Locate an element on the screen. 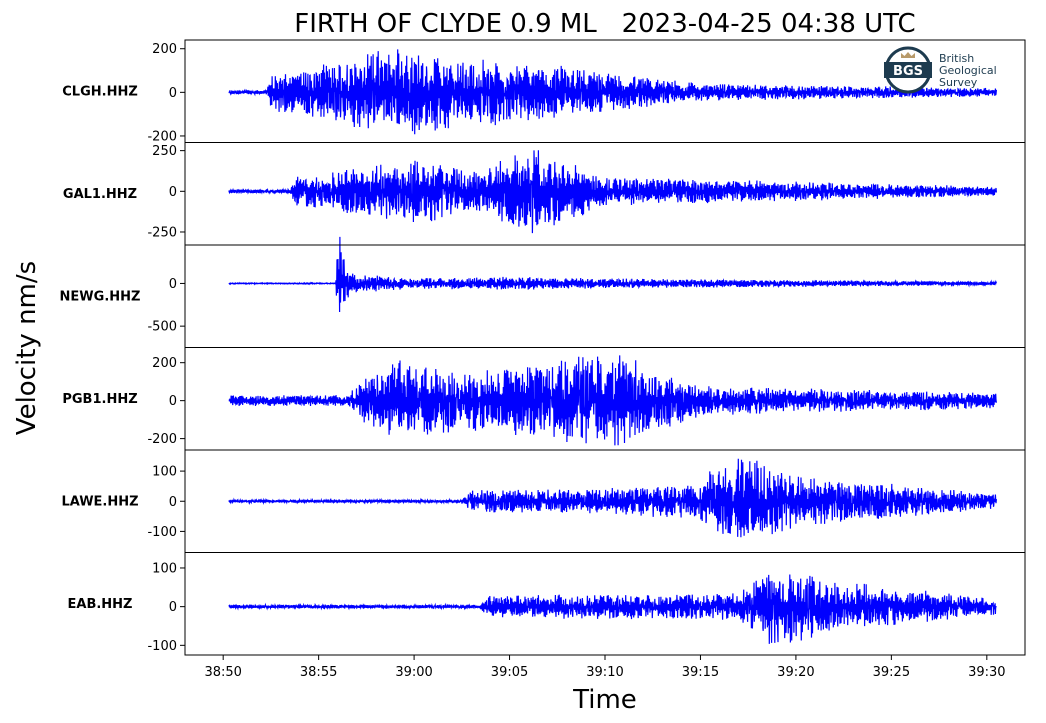 The image size is (1046, 723). x-tick-label: 39:05 is located at coordinates (509, 672).